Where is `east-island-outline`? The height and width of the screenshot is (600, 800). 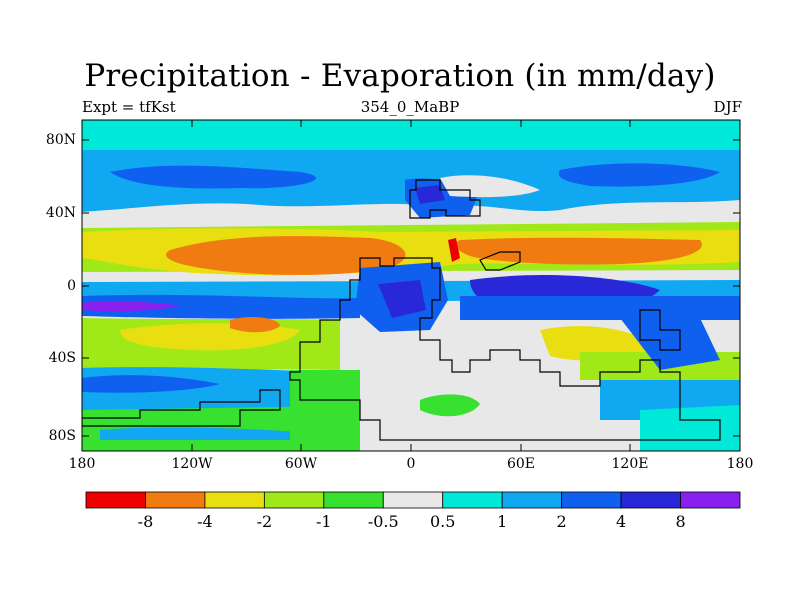
east-island-outline is located at coordinates (660, 330).